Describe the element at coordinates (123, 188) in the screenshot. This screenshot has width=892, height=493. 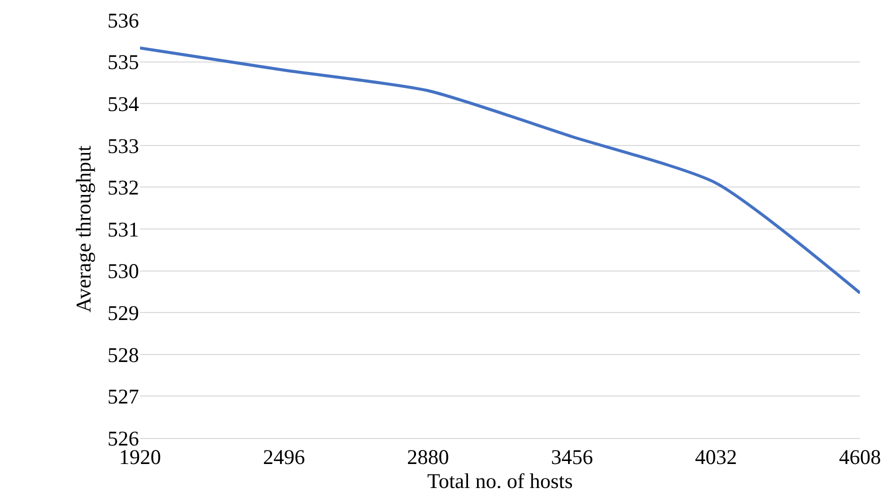
I see `y-tick-label: 532` at that location.